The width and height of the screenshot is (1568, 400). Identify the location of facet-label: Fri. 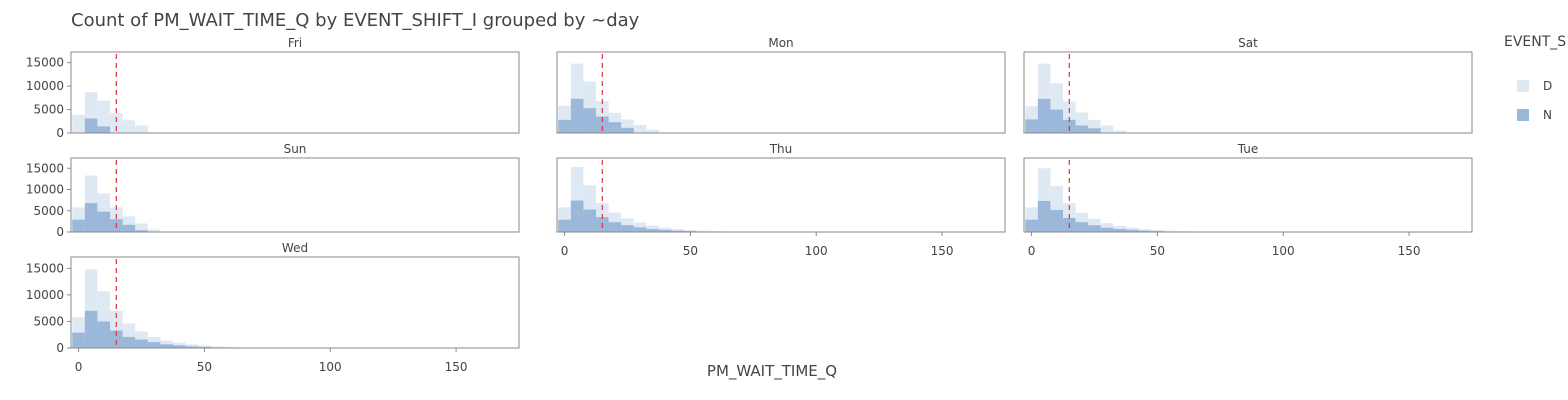
(295, 43).